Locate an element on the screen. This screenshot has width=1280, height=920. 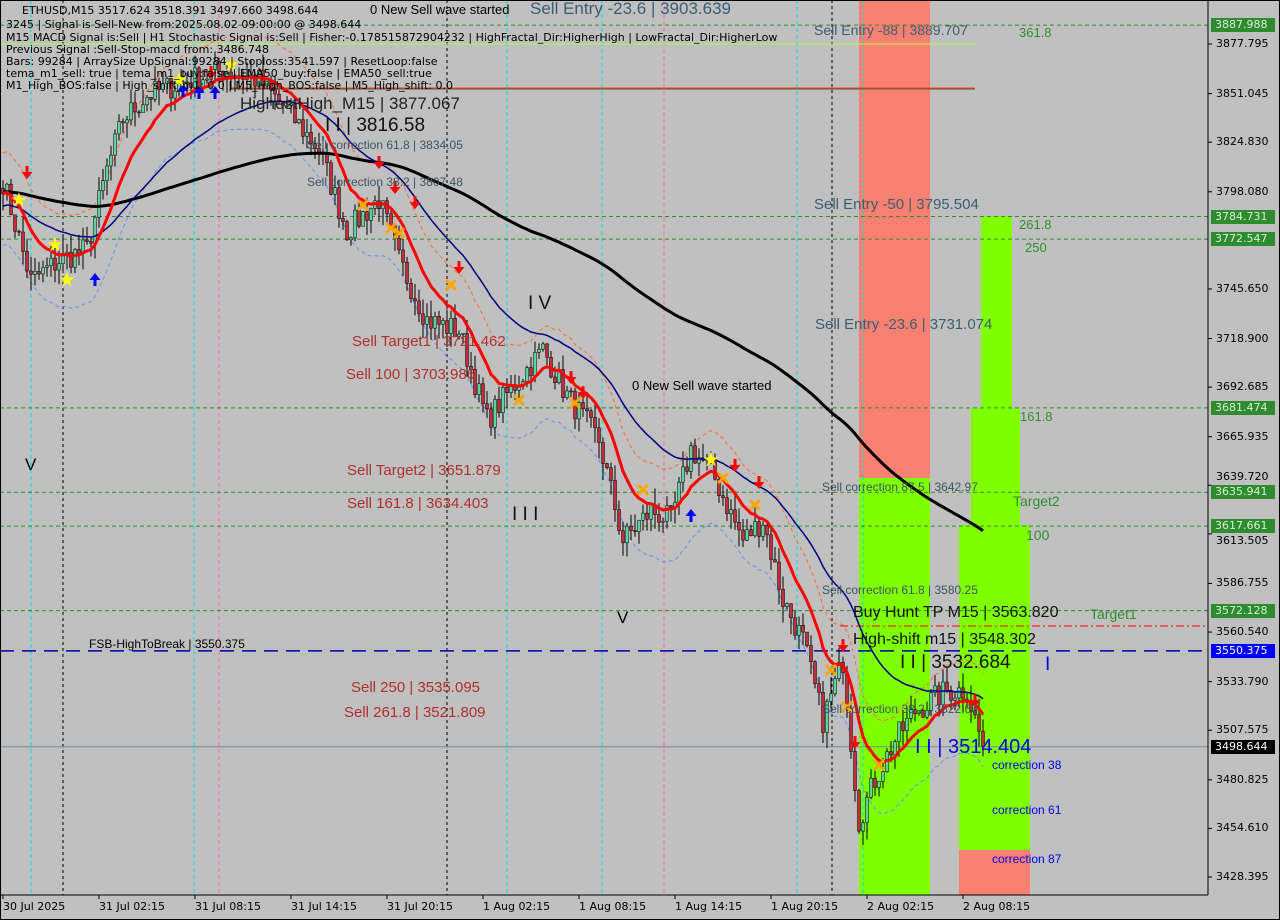
sell-1618-label: Sell 161.8 | 3634.403 is located at coordinates (418, 503).